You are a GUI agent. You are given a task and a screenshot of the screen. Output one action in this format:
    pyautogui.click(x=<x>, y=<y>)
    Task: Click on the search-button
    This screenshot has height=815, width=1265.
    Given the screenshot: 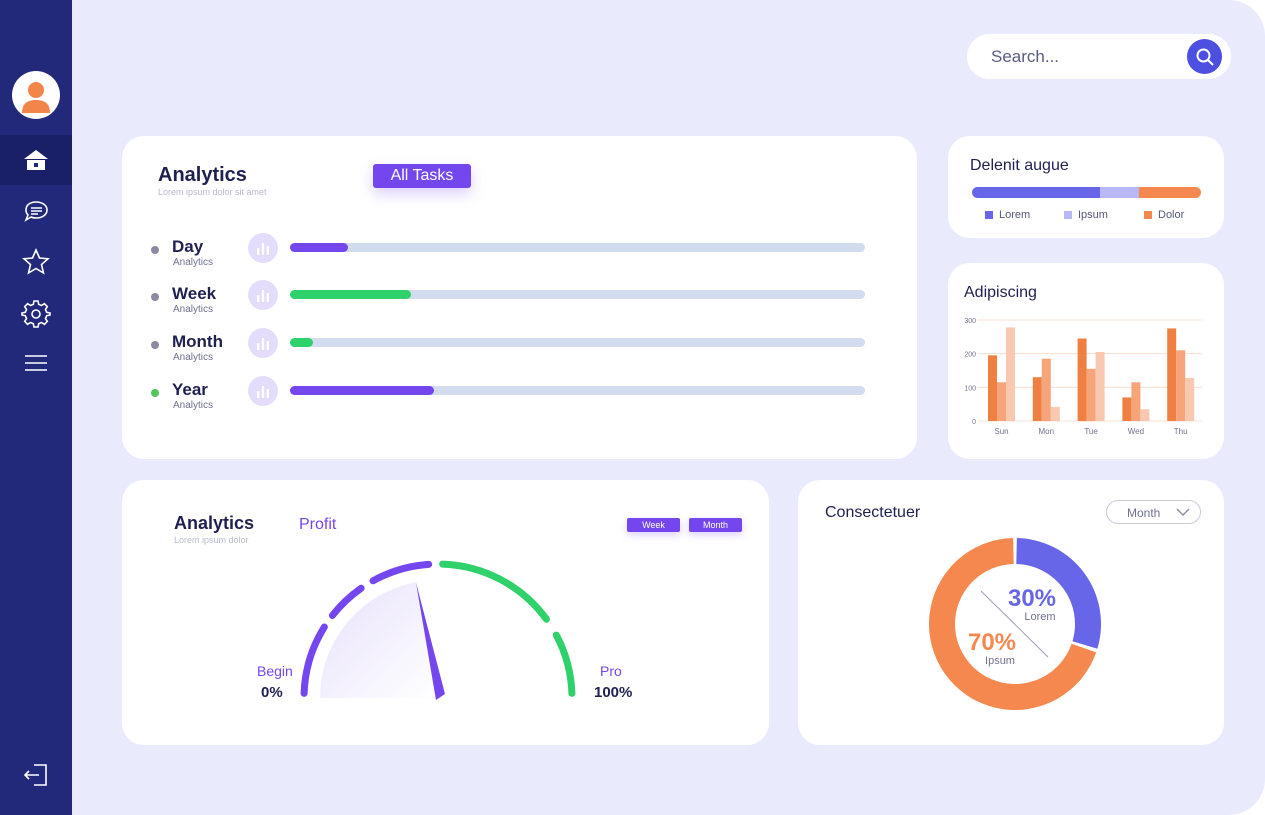 What is the action you would take?
    pyautogui.click(x=1204, y=56)
    